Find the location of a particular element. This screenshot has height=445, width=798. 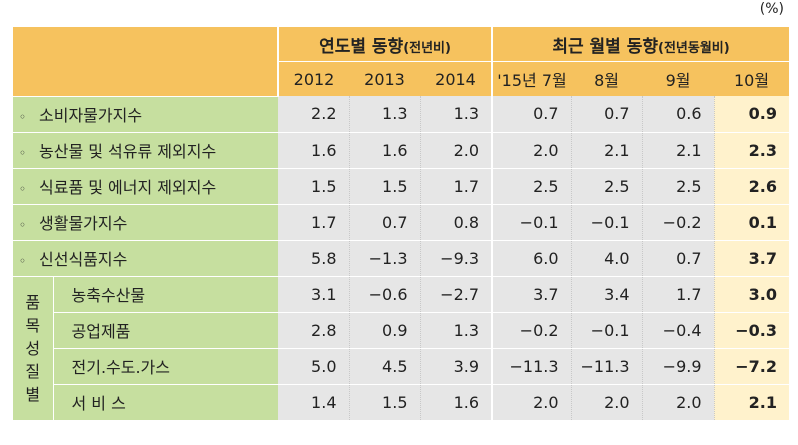

table-row: ◦ 농산물 및 석유류 제외지수 1.6 1.6 2.0 2.0 2.1 2.1 2.3 is located at coordinates (401, 150).